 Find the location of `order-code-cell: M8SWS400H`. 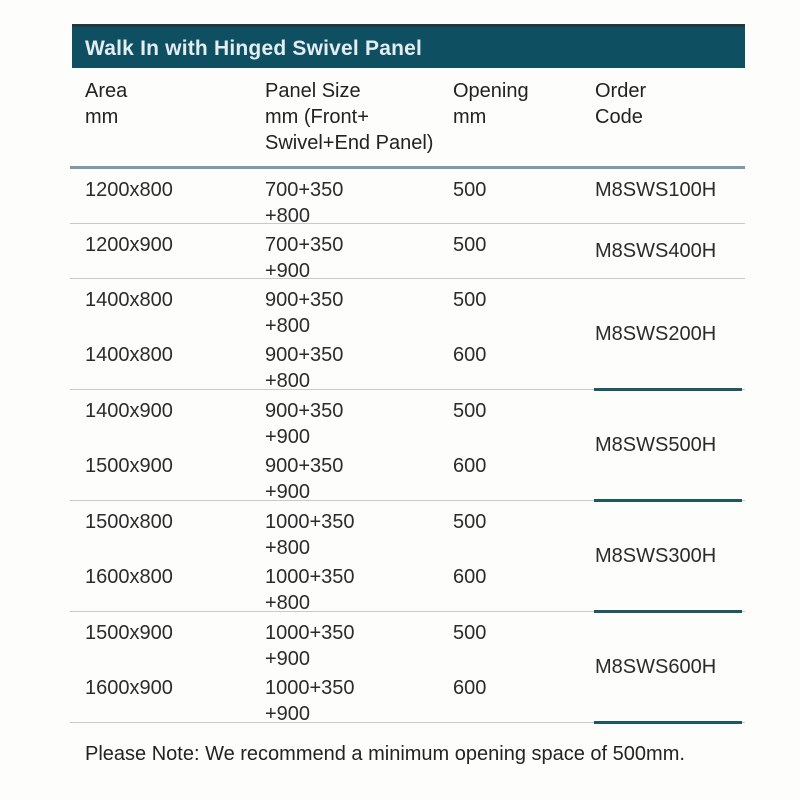

order-code-cell: M8SWS400H is located at coordinates (670, 251).